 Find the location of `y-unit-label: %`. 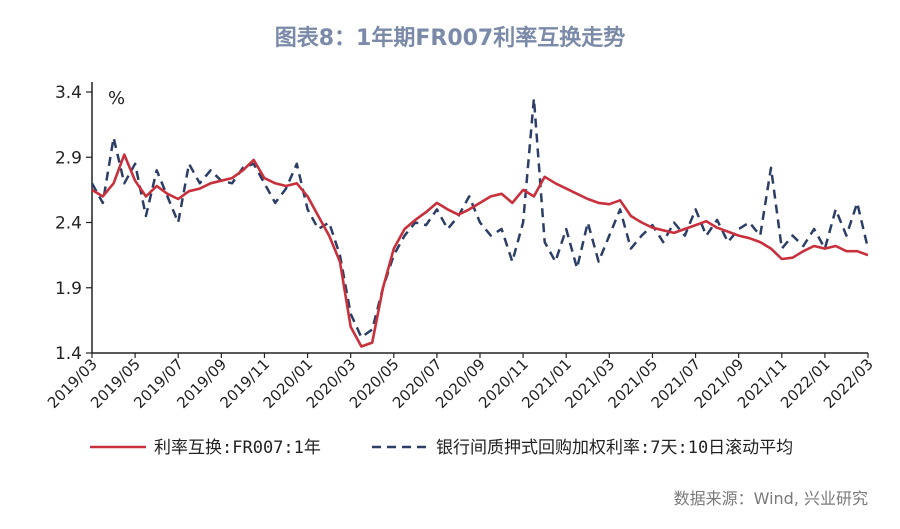

y-unit-label: % is located at coordinates (116, 98).